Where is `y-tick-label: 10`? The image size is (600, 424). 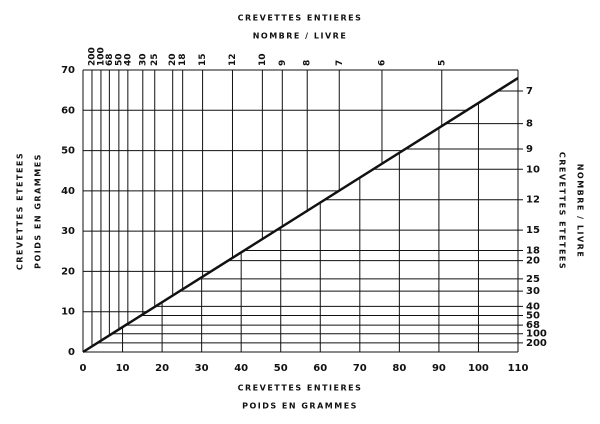 y-tick-label: 10 is located at coordinates (68, 312).